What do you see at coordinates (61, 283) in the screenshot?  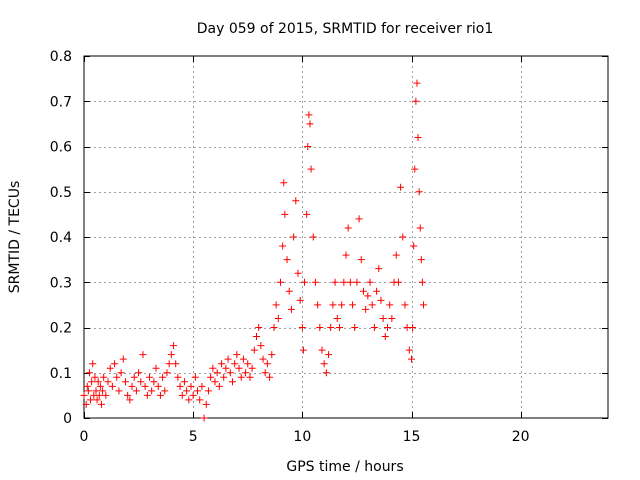 I see `y-tick-label: 0.3` at bounding box center [61, 283].